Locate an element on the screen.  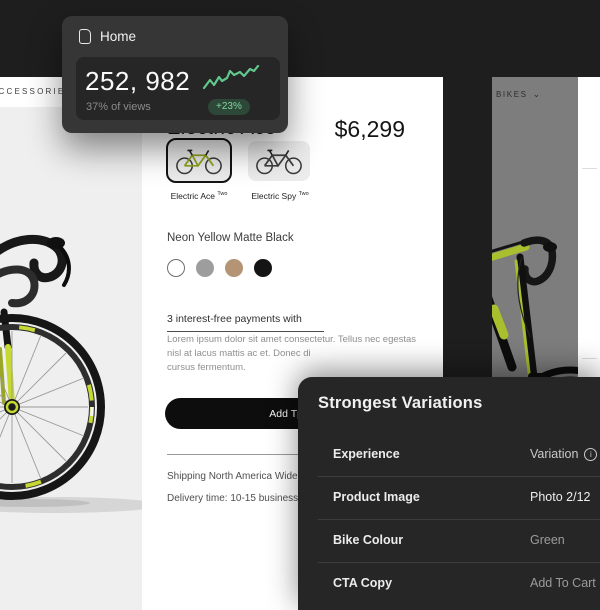
trend-sparkline is located at coordinates (231, 77).